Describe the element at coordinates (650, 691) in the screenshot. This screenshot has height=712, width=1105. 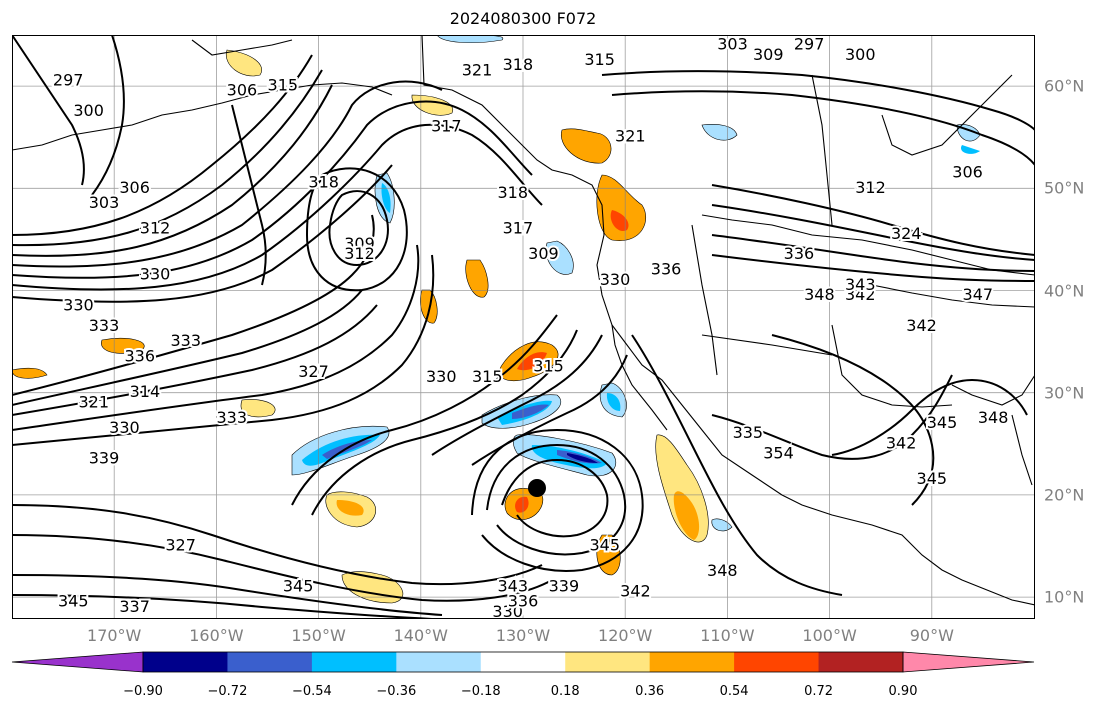
I see `colorbar-tick-label: 0.36` at that location.